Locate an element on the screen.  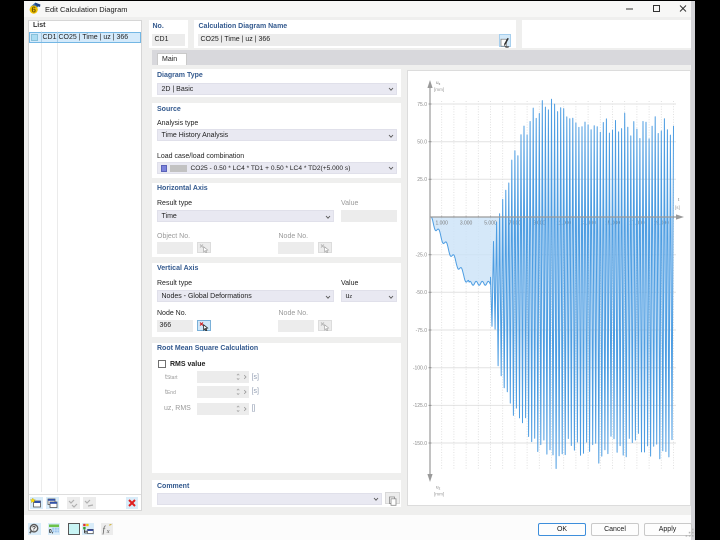
svg-text: 50.0 is located at coordinates (422, 143).